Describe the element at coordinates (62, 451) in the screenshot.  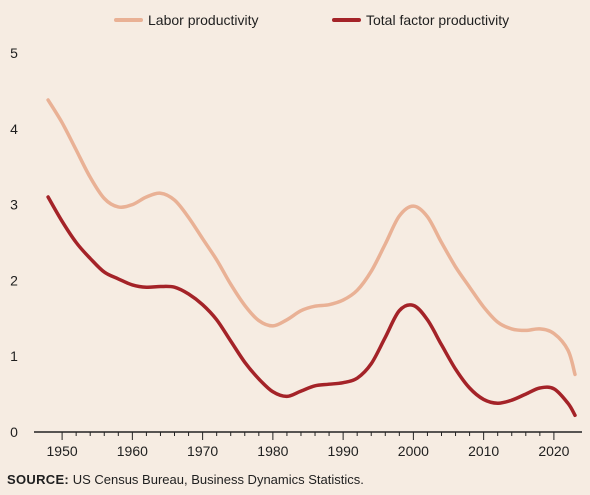
I see `x-tick-label: 1950` at that location.